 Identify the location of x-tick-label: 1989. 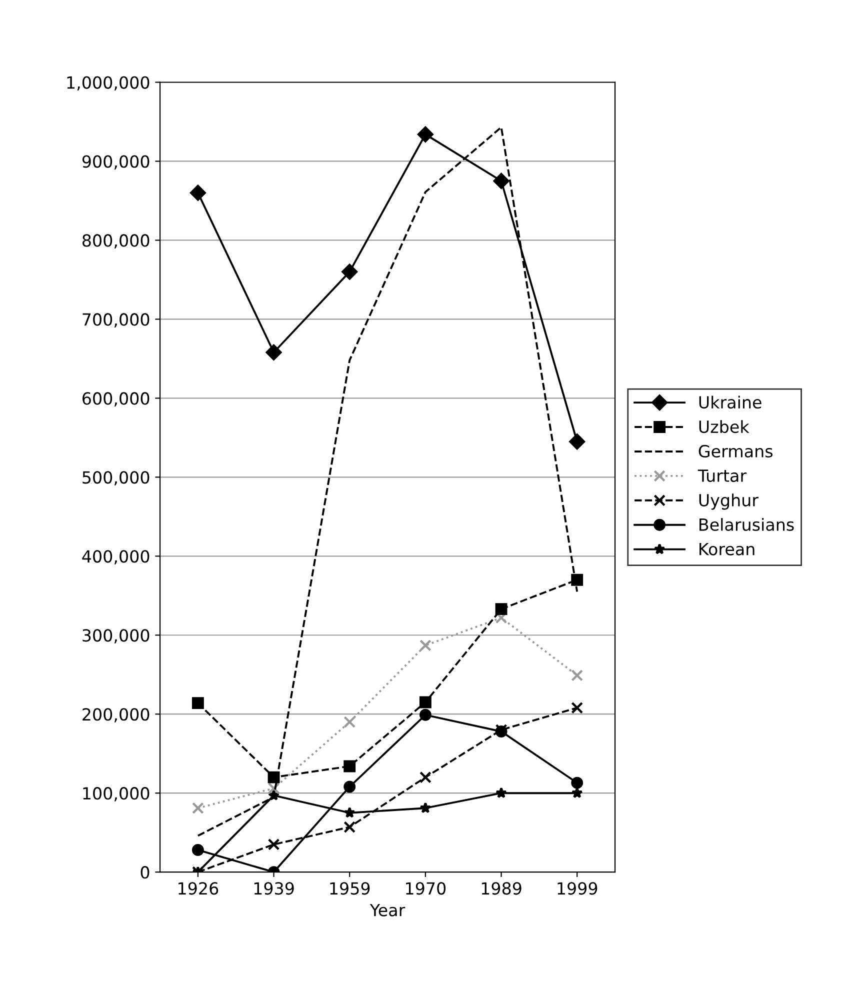
(502, 888).